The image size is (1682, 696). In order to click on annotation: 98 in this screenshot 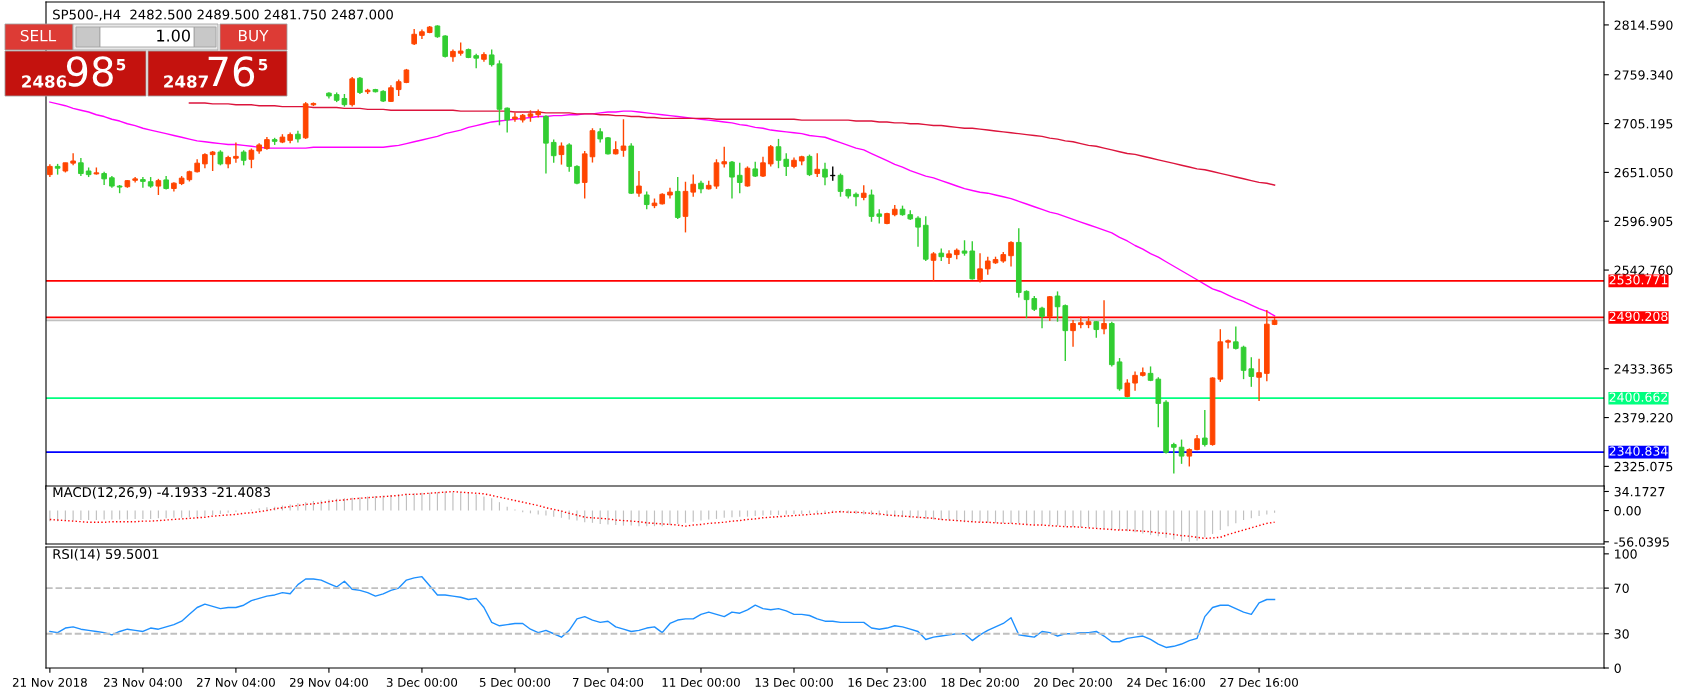, I will do `click(89, 71)`.